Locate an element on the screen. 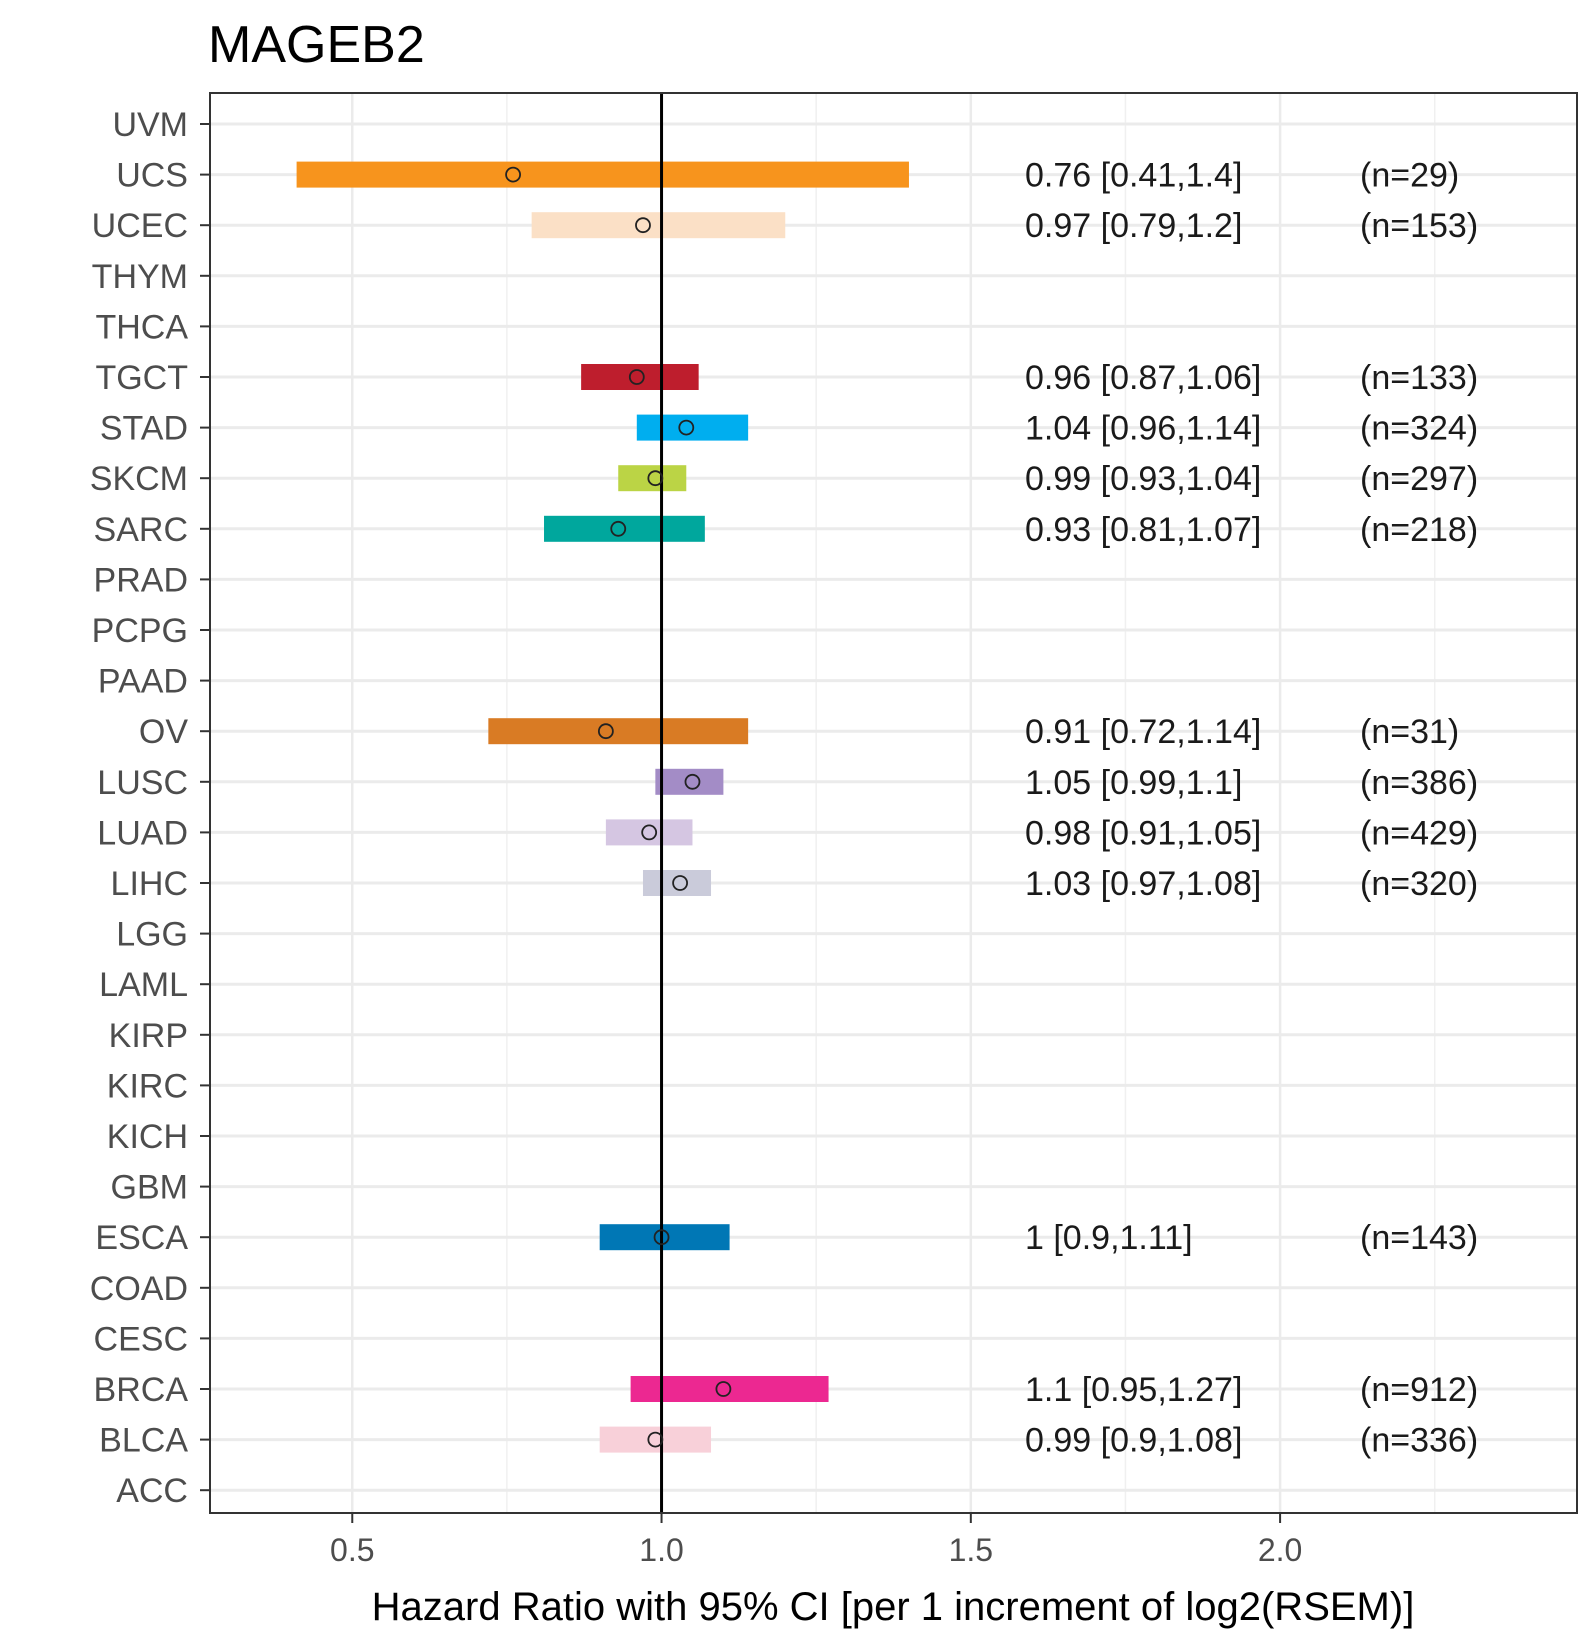  n-label-skcm: (n=297) is located at coordinates (1419, 479).